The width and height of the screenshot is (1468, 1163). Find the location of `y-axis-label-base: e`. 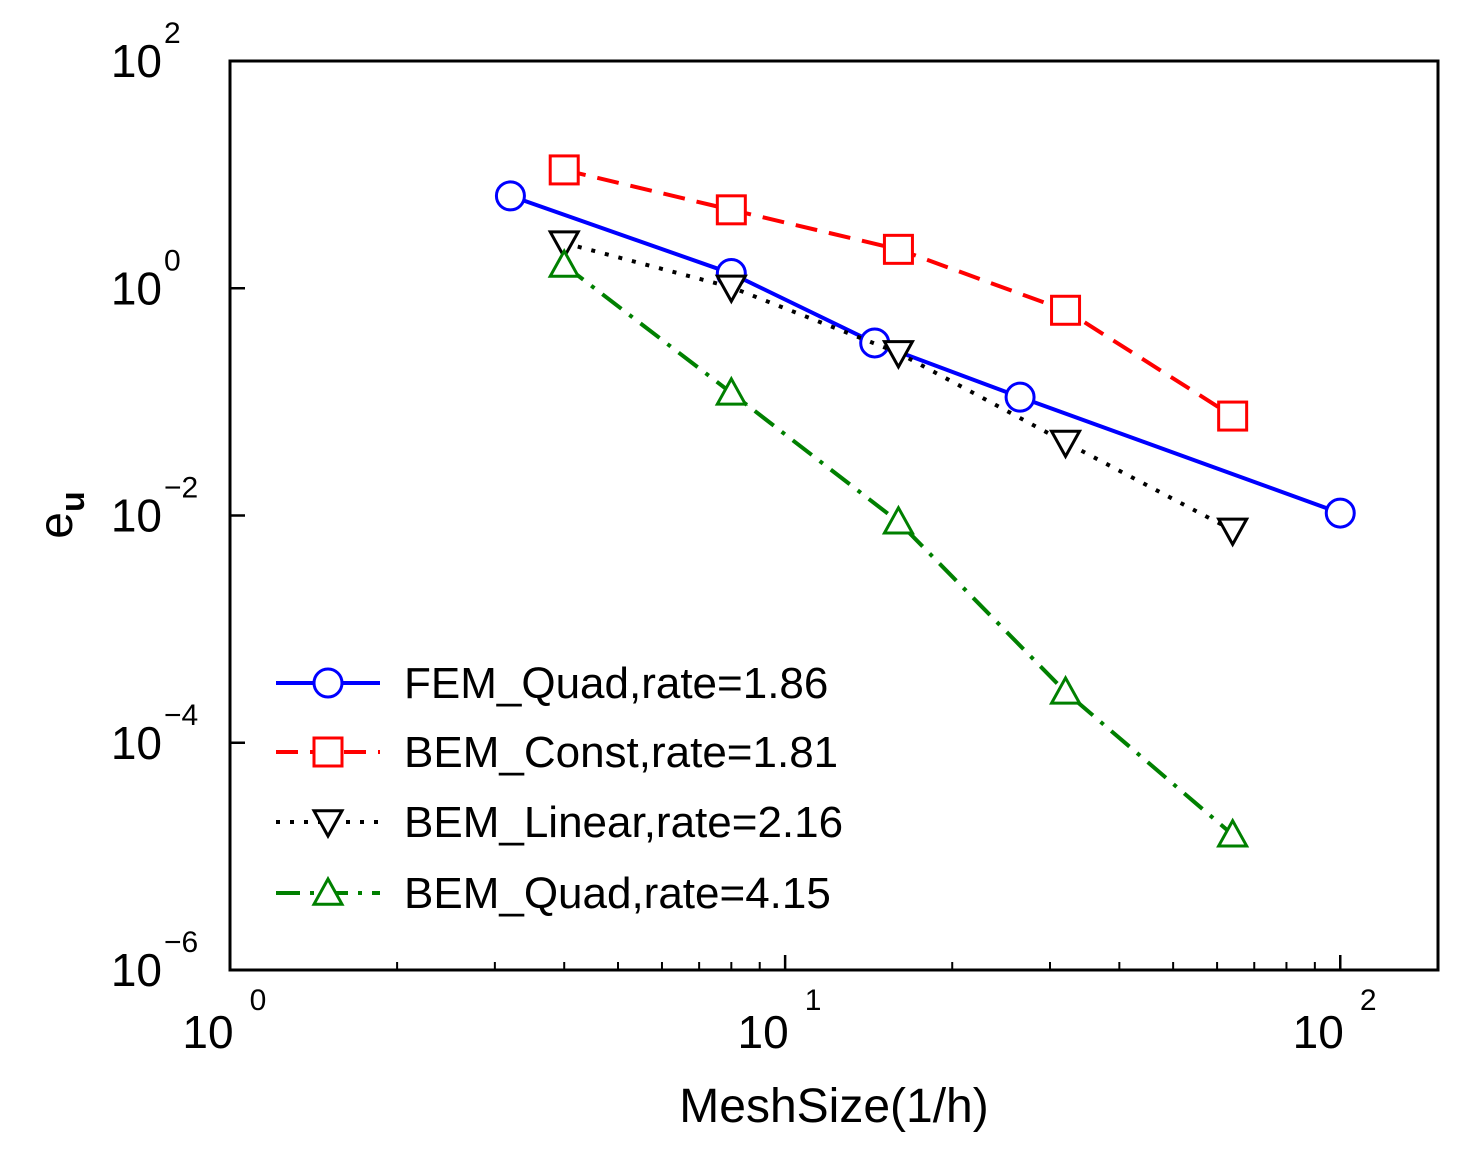

y-axis-label-base: e is located at coordinates (56, 525).